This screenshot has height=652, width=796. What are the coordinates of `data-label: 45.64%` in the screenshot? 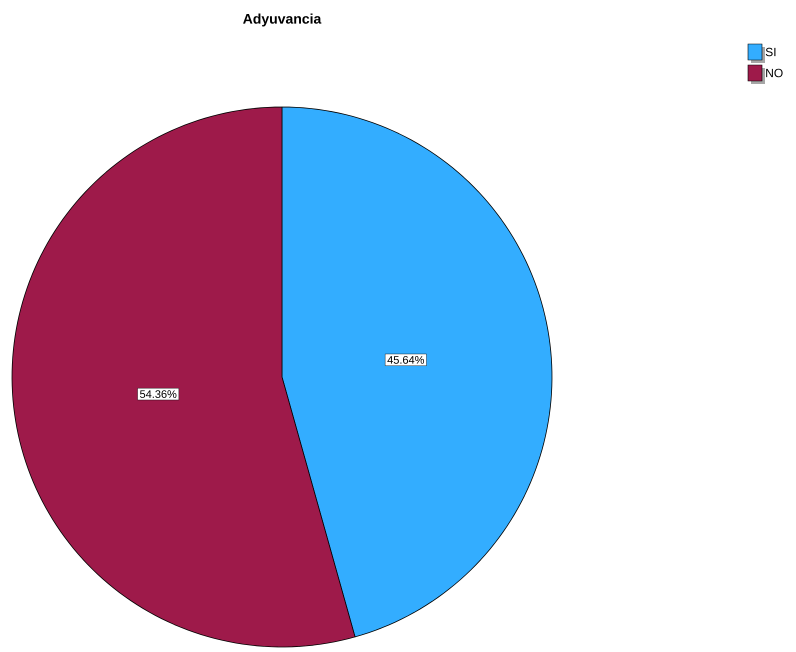 It's located at (405, 360).